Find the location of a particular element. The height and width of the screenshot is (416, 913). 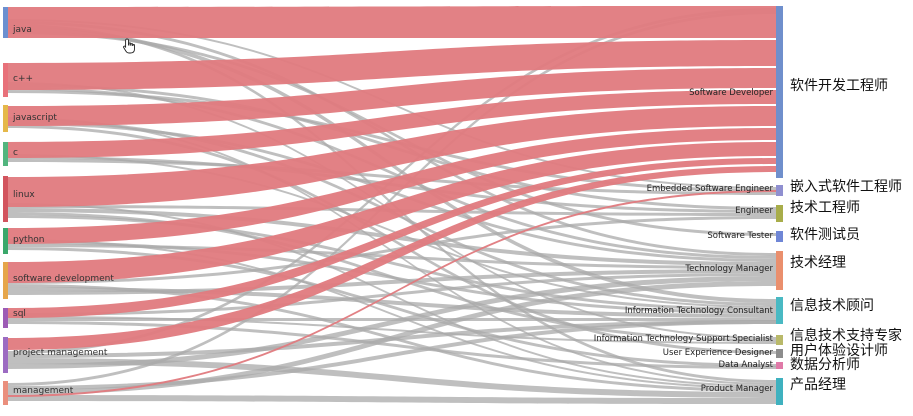

source-label-python: python is located at coordinates (28, 240).